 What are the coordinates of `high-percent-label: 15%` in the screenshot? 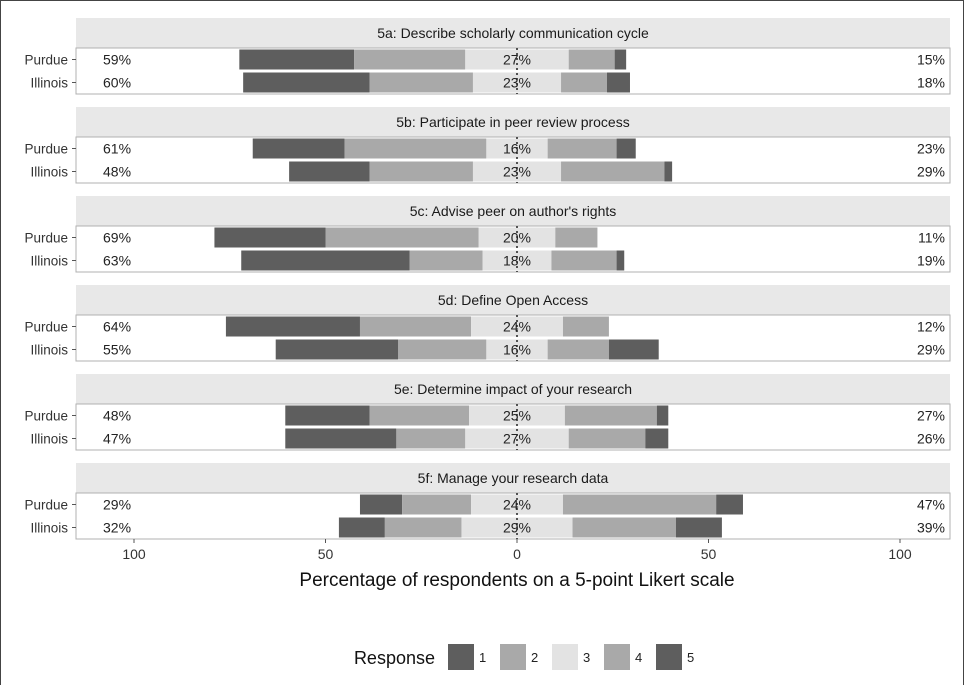 It's located at (931, 60).